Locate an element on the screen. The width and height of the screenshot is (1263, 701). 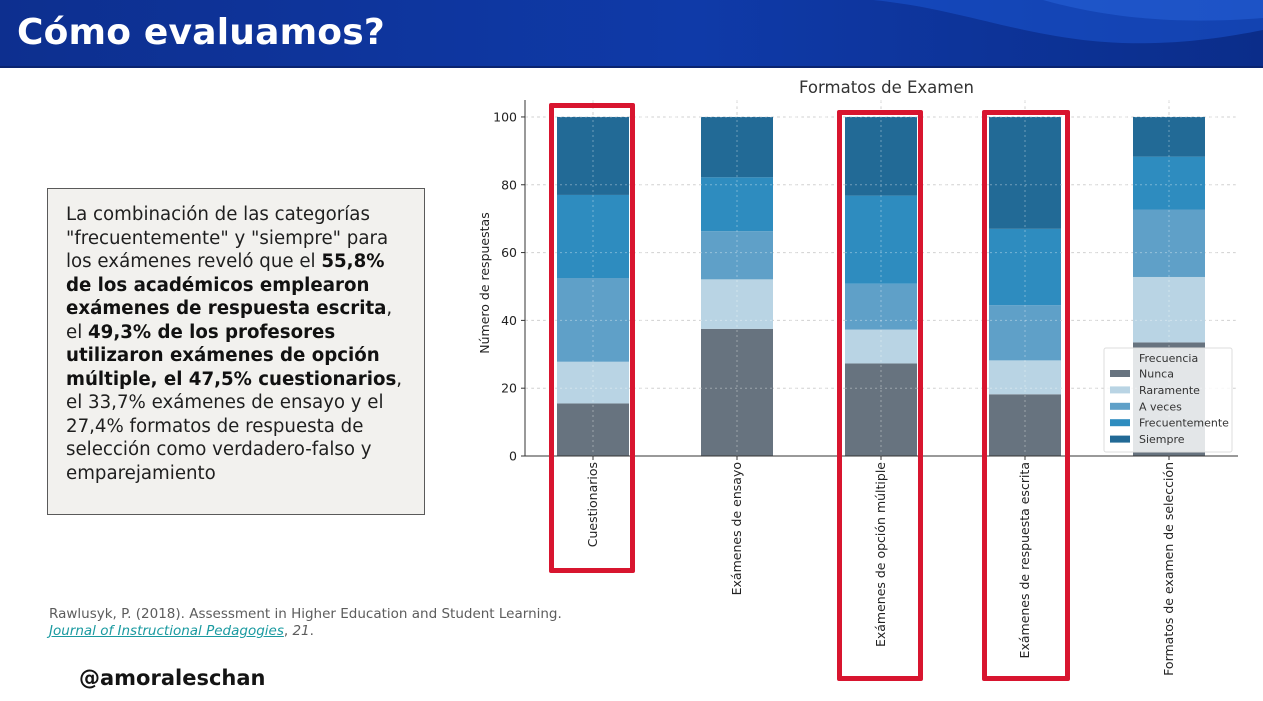
y-tick-label: 60 is located at coordinates (509, 252).